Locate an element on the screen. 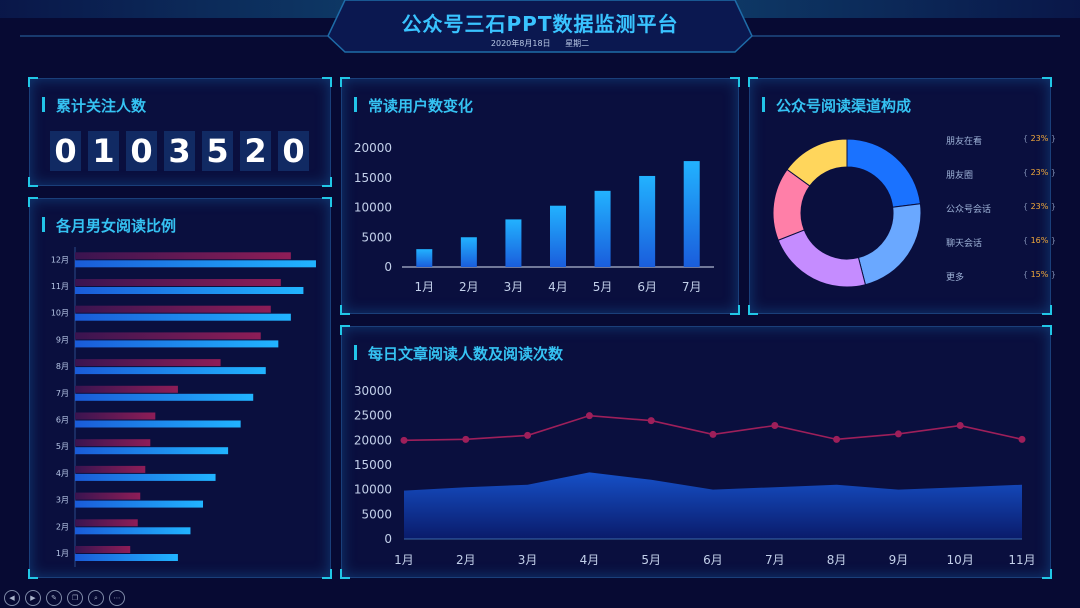  y-tick-label: 8月 is located at coordinates (62, 366).